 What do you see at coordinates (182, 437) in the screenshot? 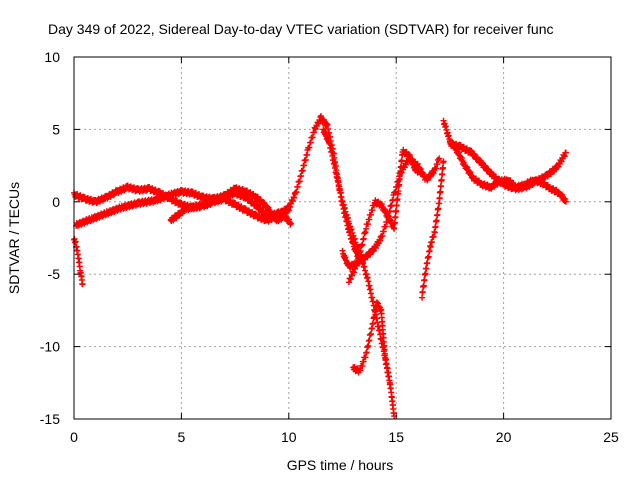
I see `x-tick-label: 5` at bounding box center [182, 437].